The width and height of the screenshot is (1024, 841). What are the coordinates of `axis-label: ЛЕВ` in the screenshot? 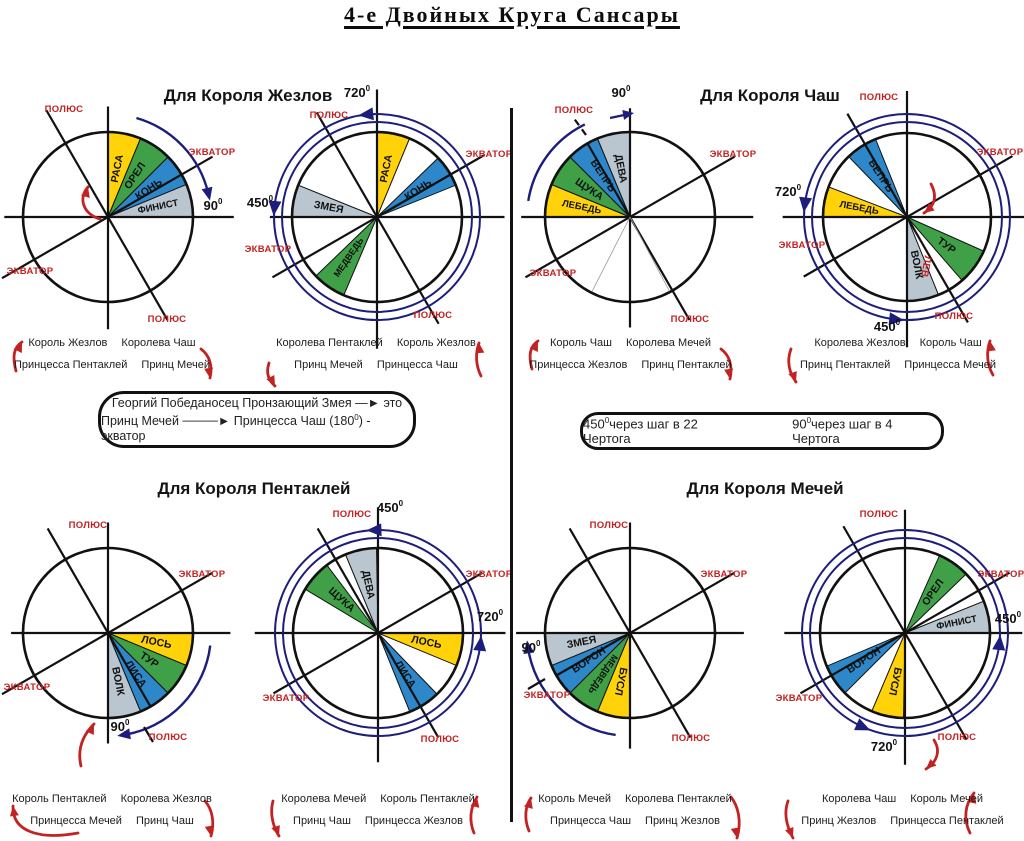 It's located at (925, 266).